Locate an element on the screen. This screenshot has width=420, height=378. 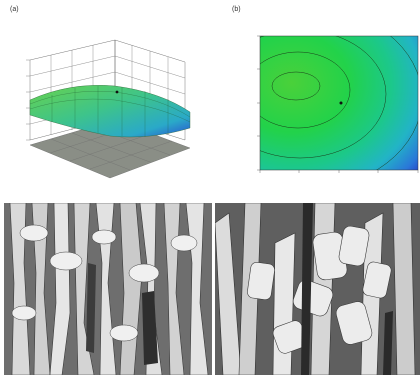
design-center-point is located at coordinates (341, 103).